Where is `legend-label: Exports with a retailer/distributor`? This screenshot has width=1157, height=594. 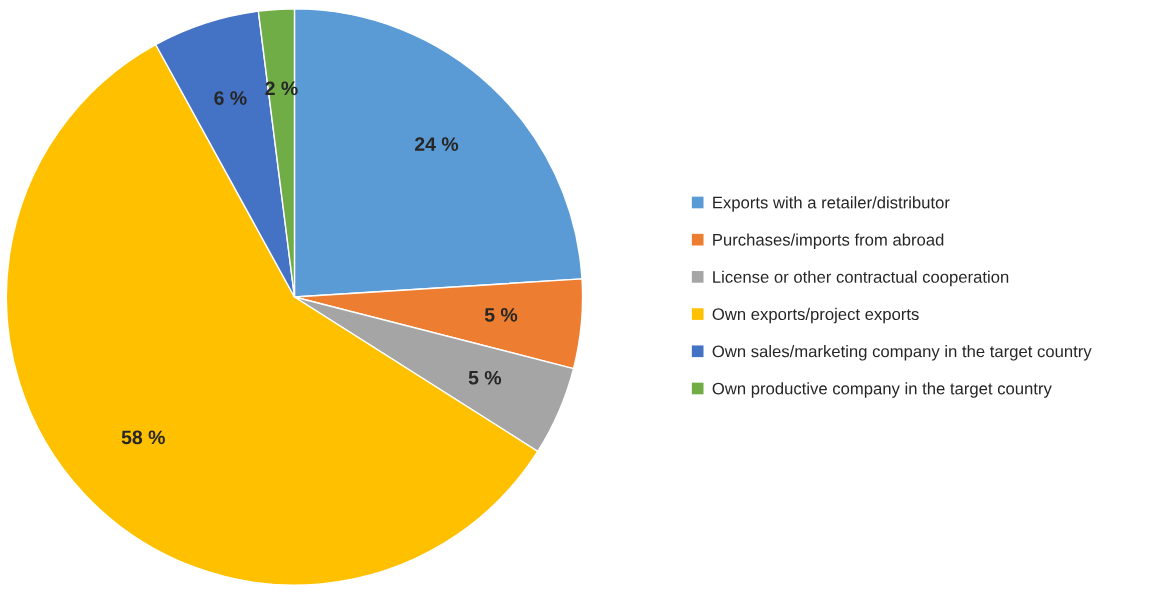
legend-label: Exports with a retailer/distributor is located at coordinates (831, 204).